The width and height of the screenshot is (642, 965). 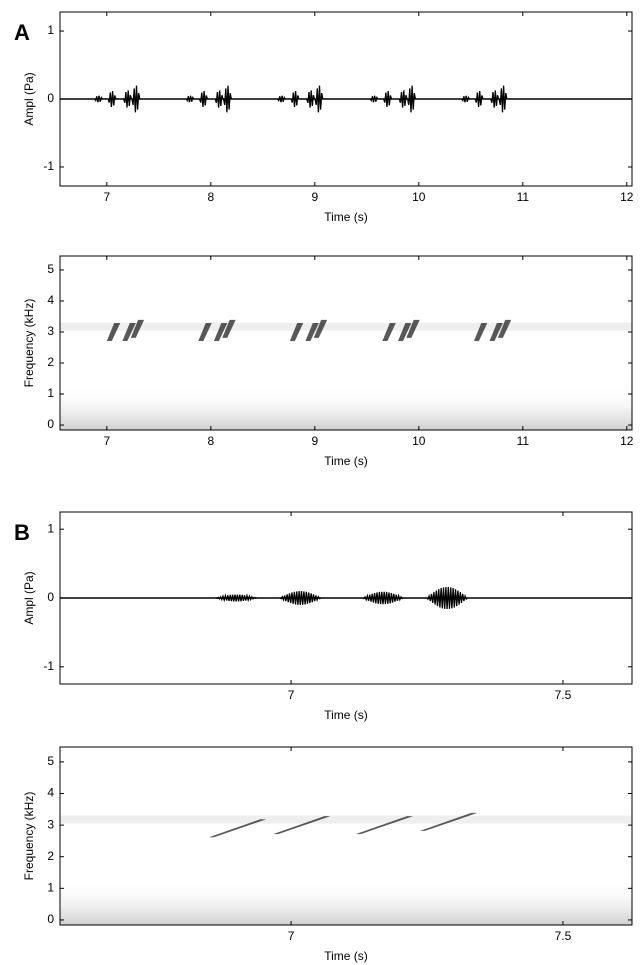 What do you see at coordinates (22, 532) in the screenshot?
I see `panel-label: B` at bounding box center [22, 532].